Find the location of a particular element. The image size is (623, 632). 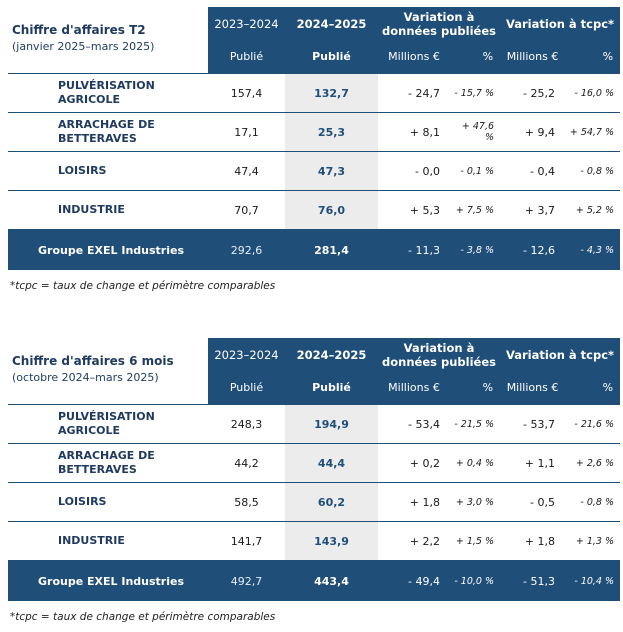

subheader-prev-published: Publié is located at coordinates (246, 388).